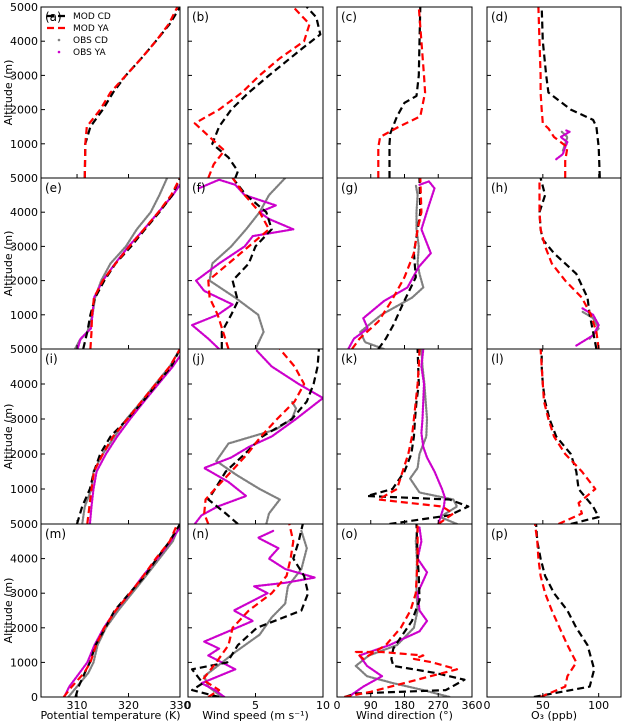 Image resolution: width=625 pixels, height=725 pixels. Describe the element at coordinates (128, 705) in the screenshot. I see `x-tick-label: 320` at that location.